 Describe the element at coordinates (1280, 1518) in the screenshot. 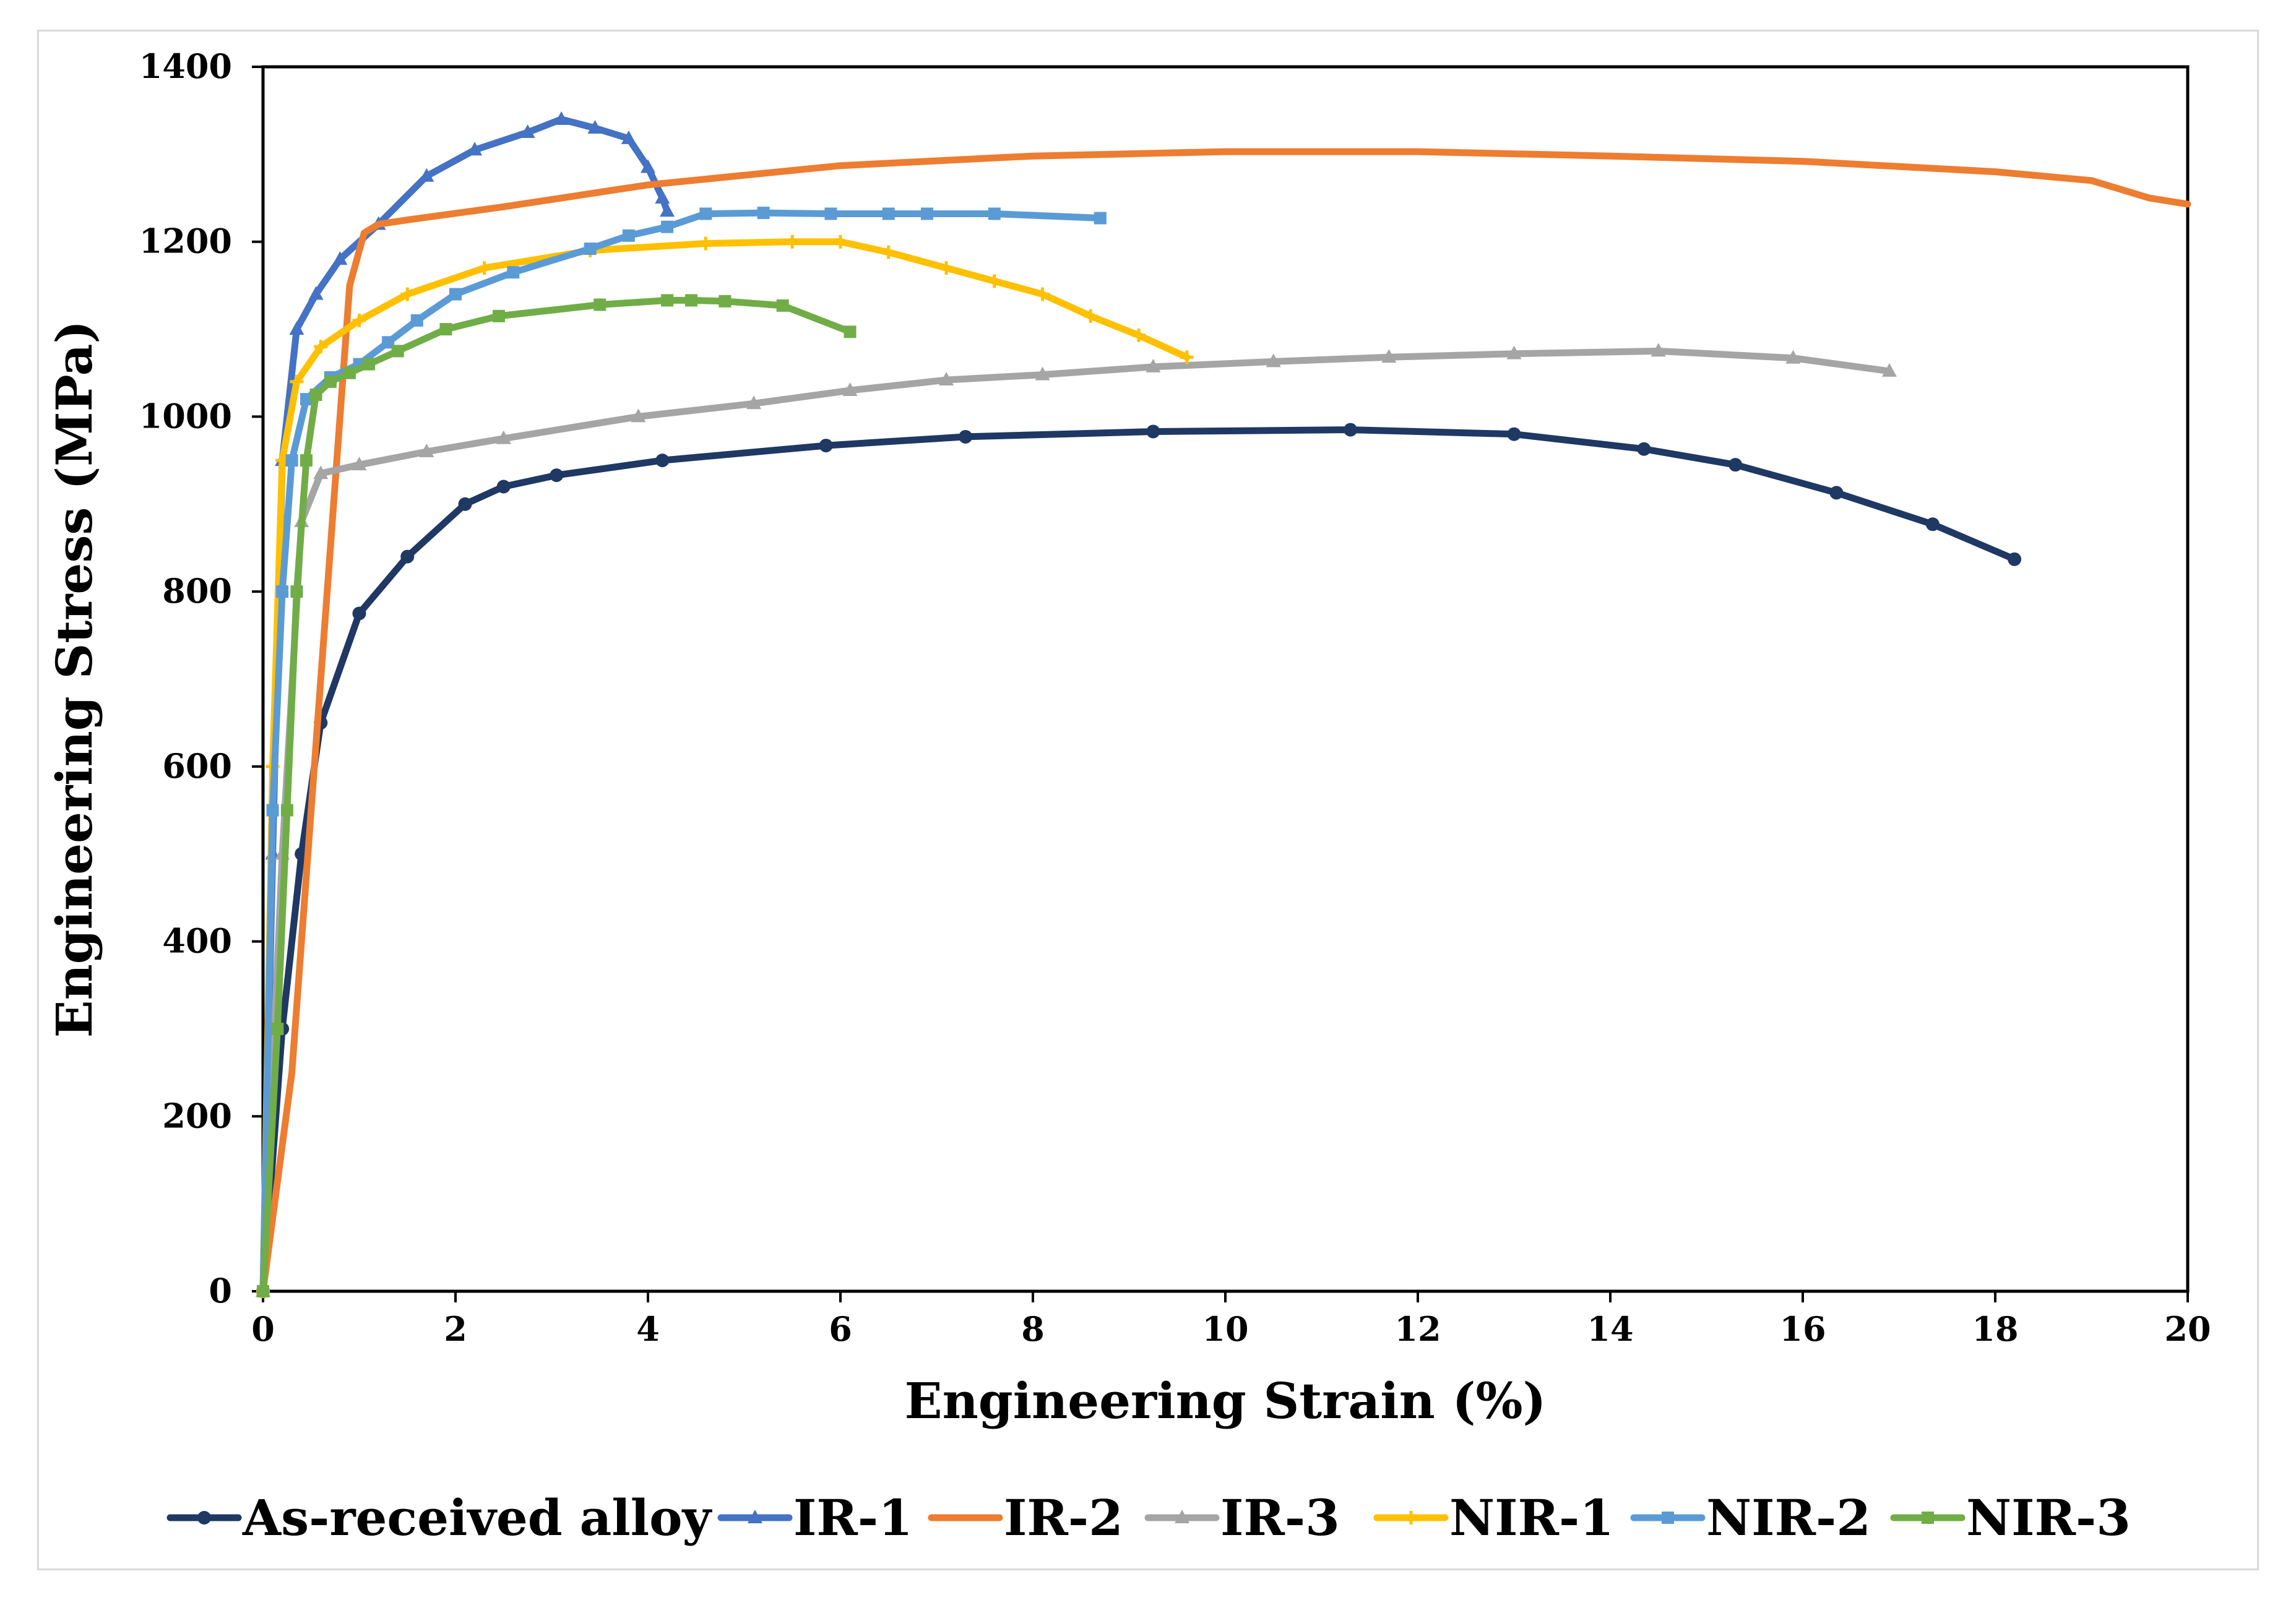

I see `legend-label: IR-3` at that location.